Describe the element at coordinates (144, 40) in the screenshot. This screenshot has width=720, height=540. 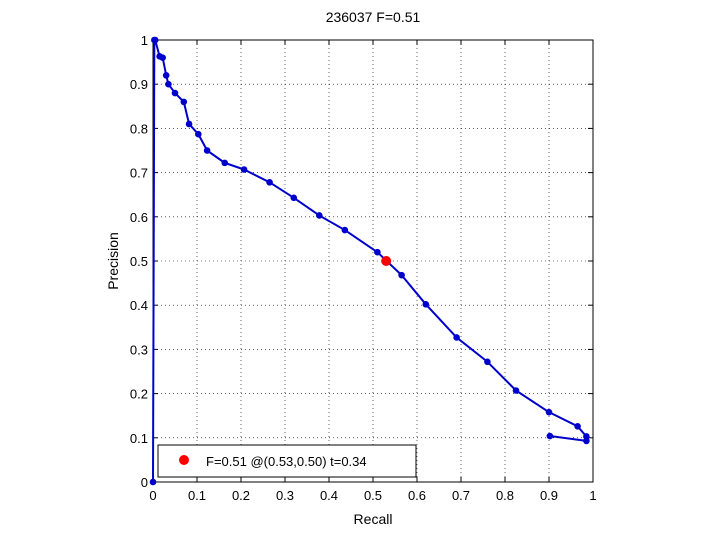
I see `y-tick-label: 1` at that location.